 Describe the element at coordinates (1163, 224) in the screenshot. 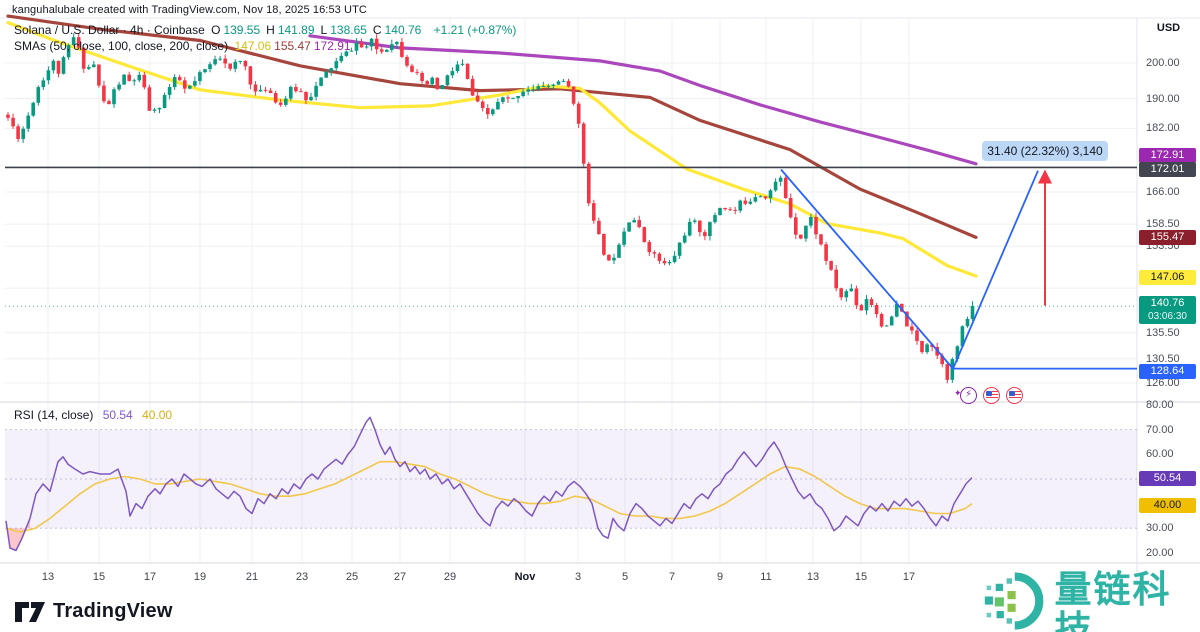

I see `price-tick: 158.50` at that location.